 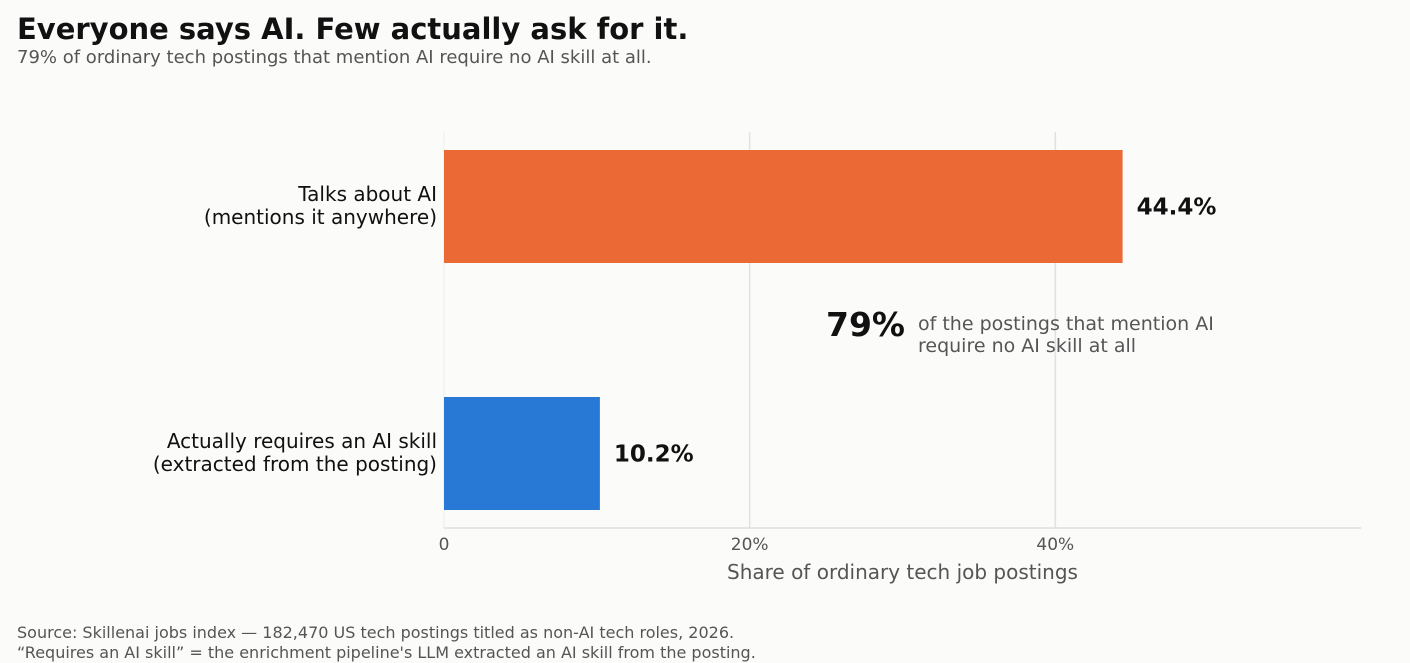 What do you see at coordinates (302, 441) in the screenshot?
I see `category-label: Actually requires an AI skill` at bounding box center [302, 441].